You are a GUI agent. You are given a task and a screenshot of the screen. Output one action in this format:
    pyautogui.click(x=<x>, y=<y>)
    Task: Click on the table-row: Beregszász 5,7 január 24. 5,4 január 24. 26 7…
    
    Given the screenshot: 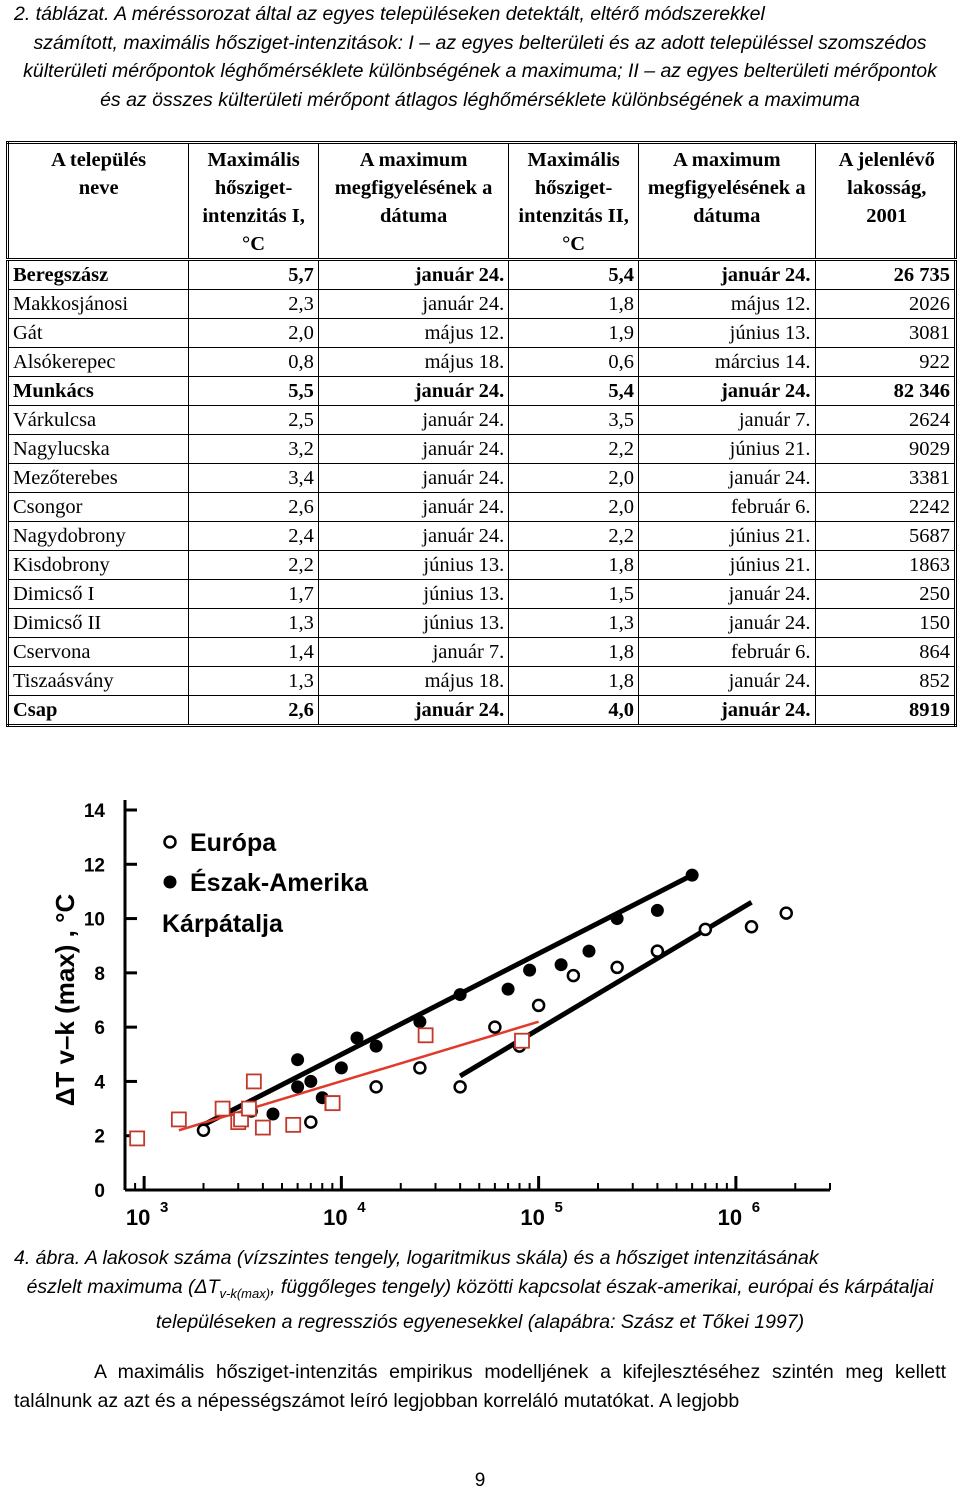 What is the action you would take?
    pyautogui.click(x=481, y=274)
    